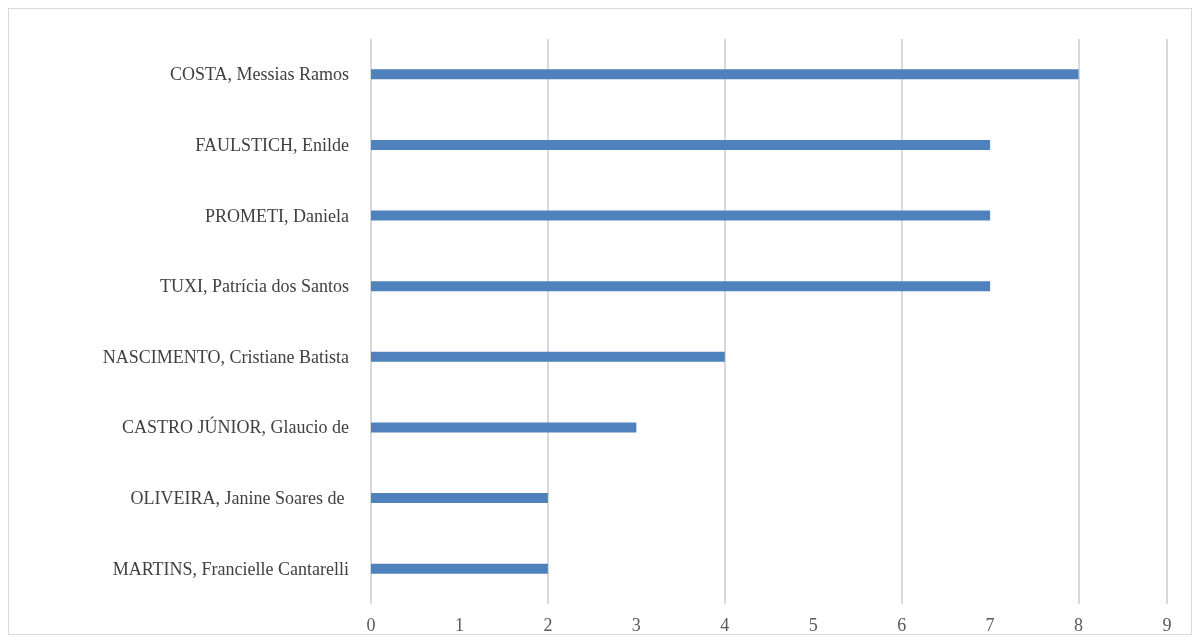 This screenshot has width=1200, height=643. I want to click on y-tick-label: TUXI, Patrícia dos Santos, so click(254, 286).